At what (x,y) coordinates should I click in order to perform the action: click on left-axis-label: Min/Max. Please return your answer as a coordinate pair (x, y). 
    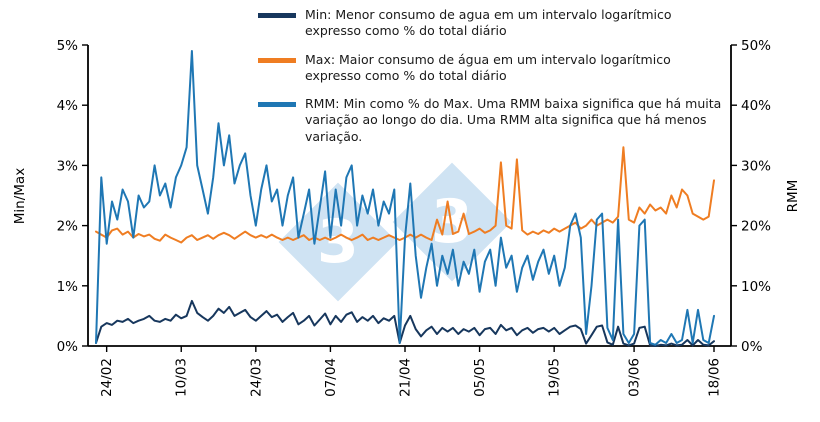
    Looking at the image, I should click on (20, 196).